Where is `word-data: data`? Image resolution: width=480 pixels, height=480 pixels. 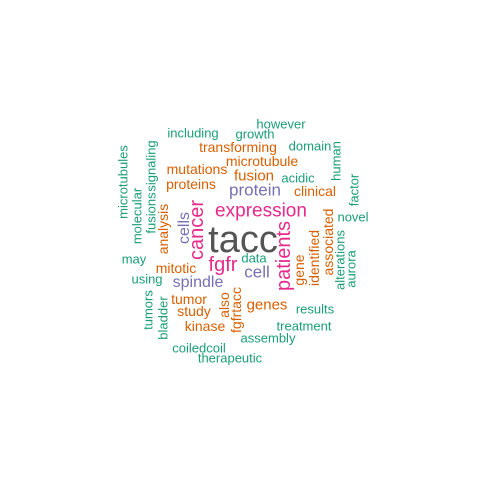
word-data: data is located at coordinates (254, 258).